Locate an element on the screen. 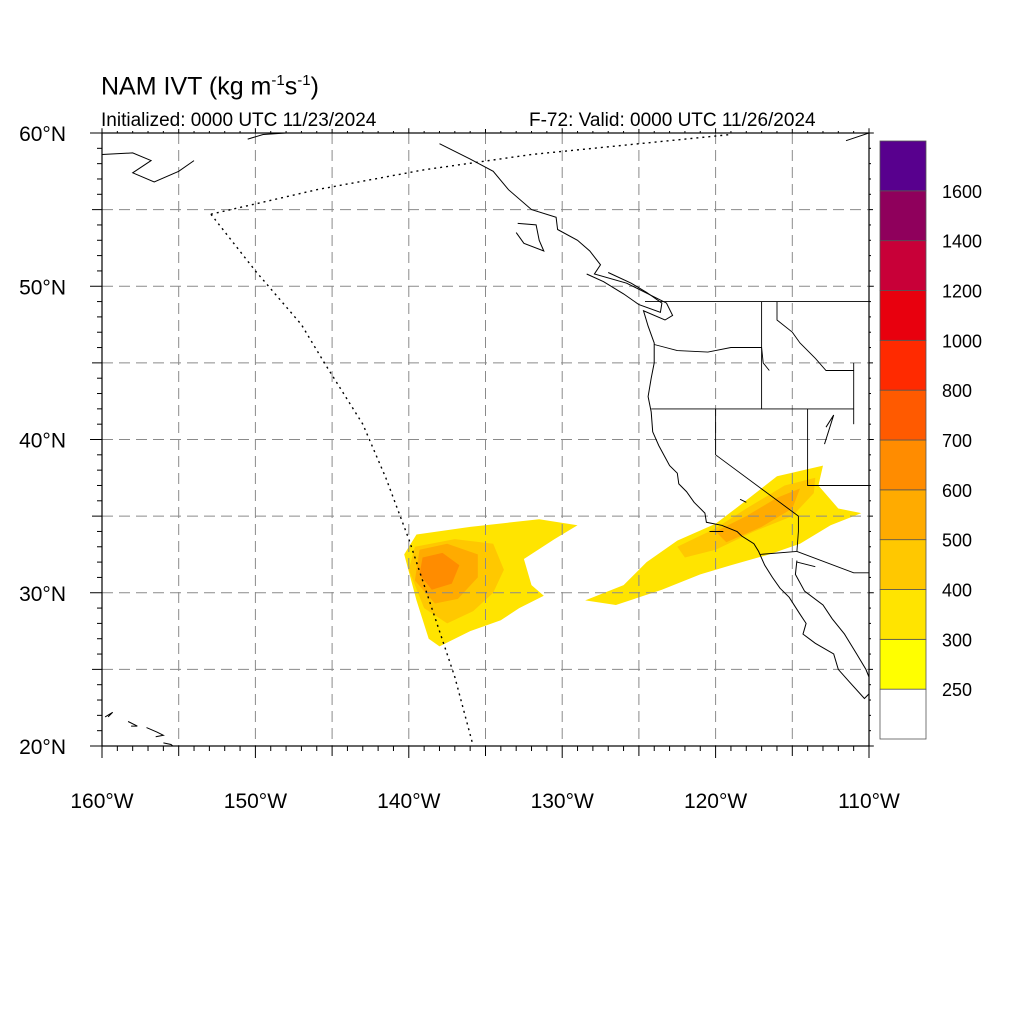 The height and width of the screenshot is (1024, 1024). domain-edge-north is located at coordinates (470, 174).